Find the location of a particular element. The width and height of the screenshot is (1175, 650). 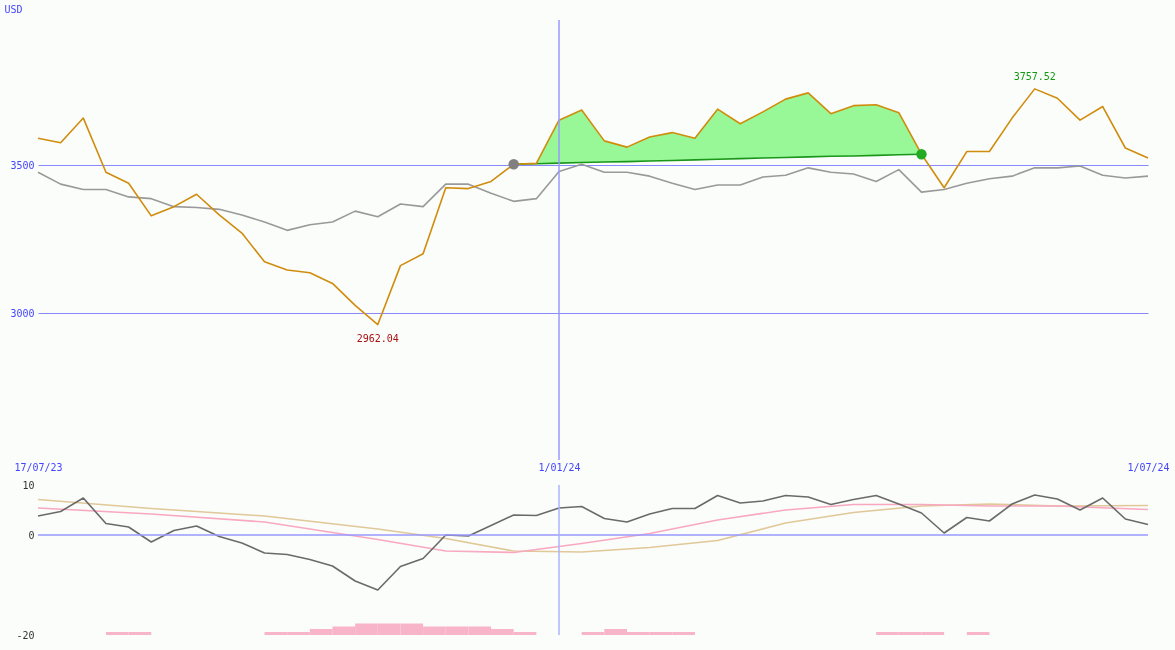

y-tick-label: 10 is located at coordinates (28, 485).